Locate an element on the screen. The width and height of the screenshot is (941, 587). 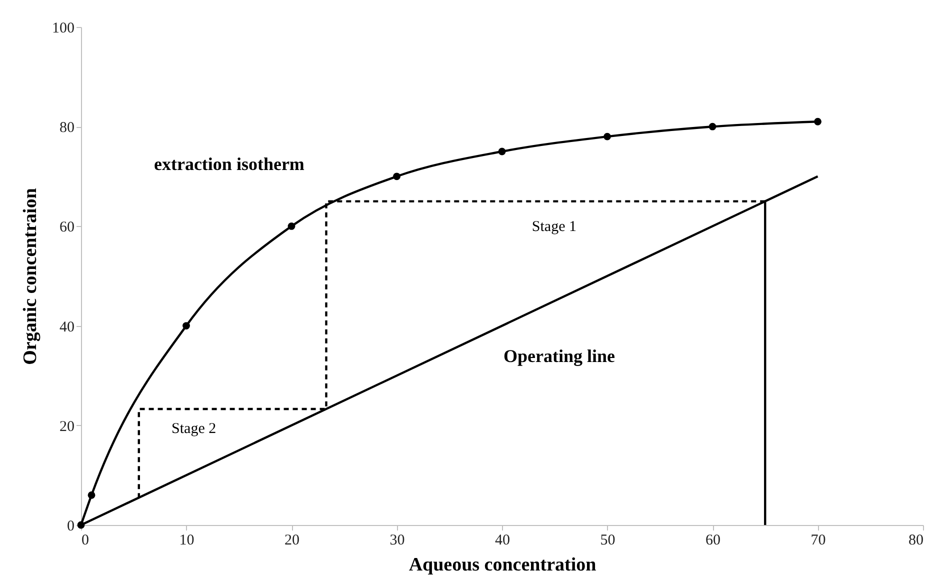
x-tick-label: 0 is located at coordinates (85, 540).